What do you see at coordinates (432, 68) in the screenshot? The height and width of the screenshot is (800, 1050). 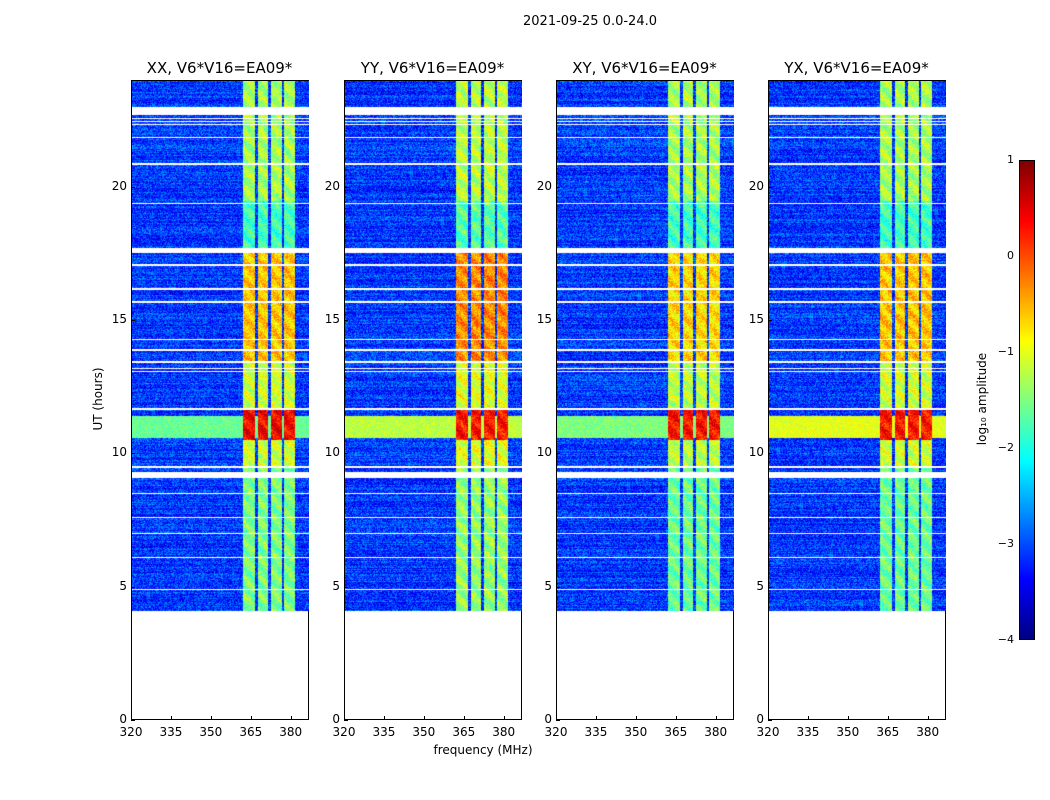 I see `panel-title: YY, V6*V16=EA09*` at bounding box center [432, 68].